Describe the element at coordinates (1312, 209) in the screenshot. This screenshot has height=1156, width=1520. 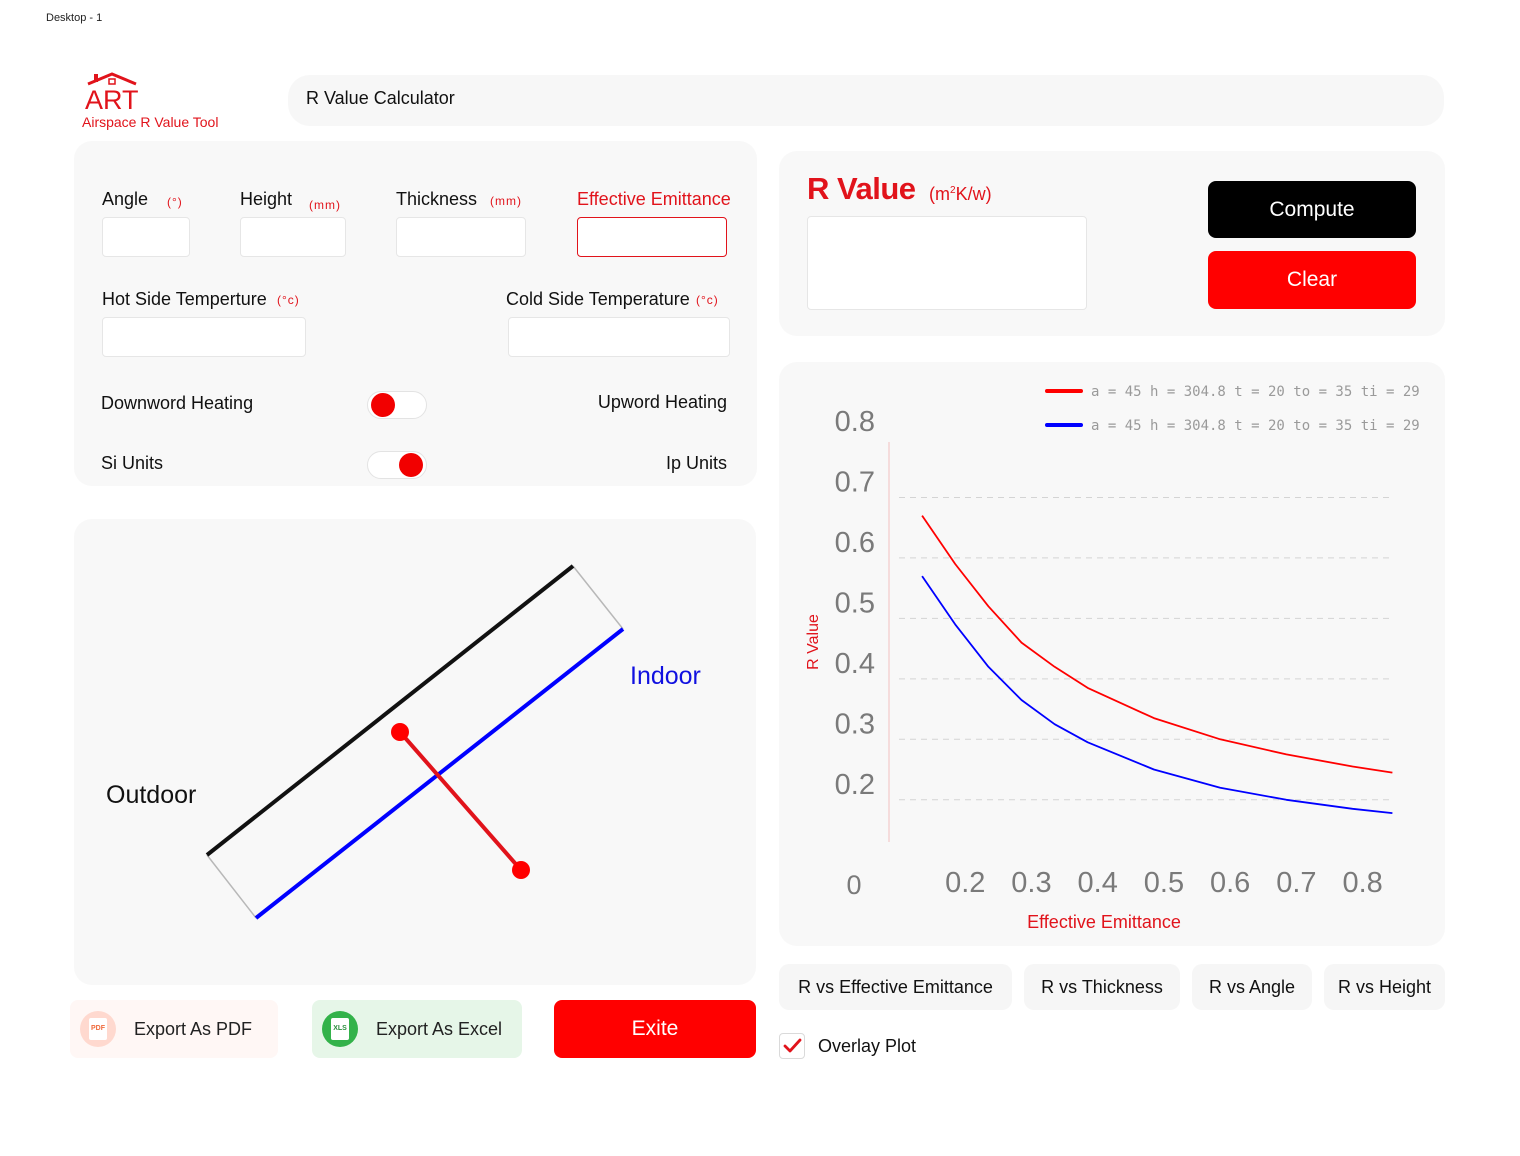
I see `compute-button: Compute` at that location.